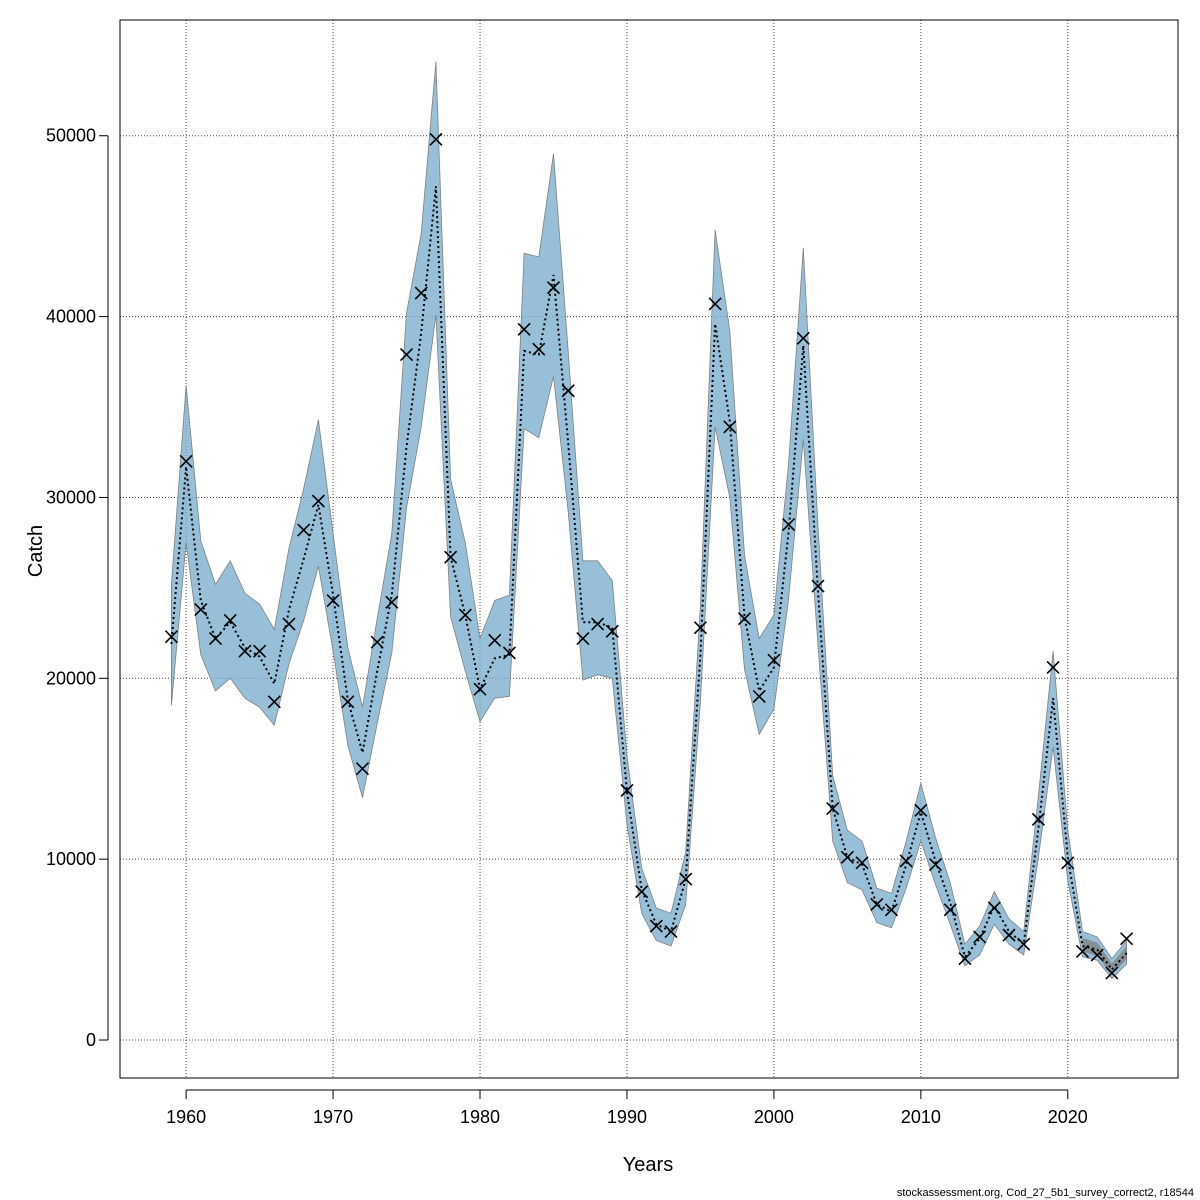  I want to click on y-tick-label: 30000, so click(71, 497).